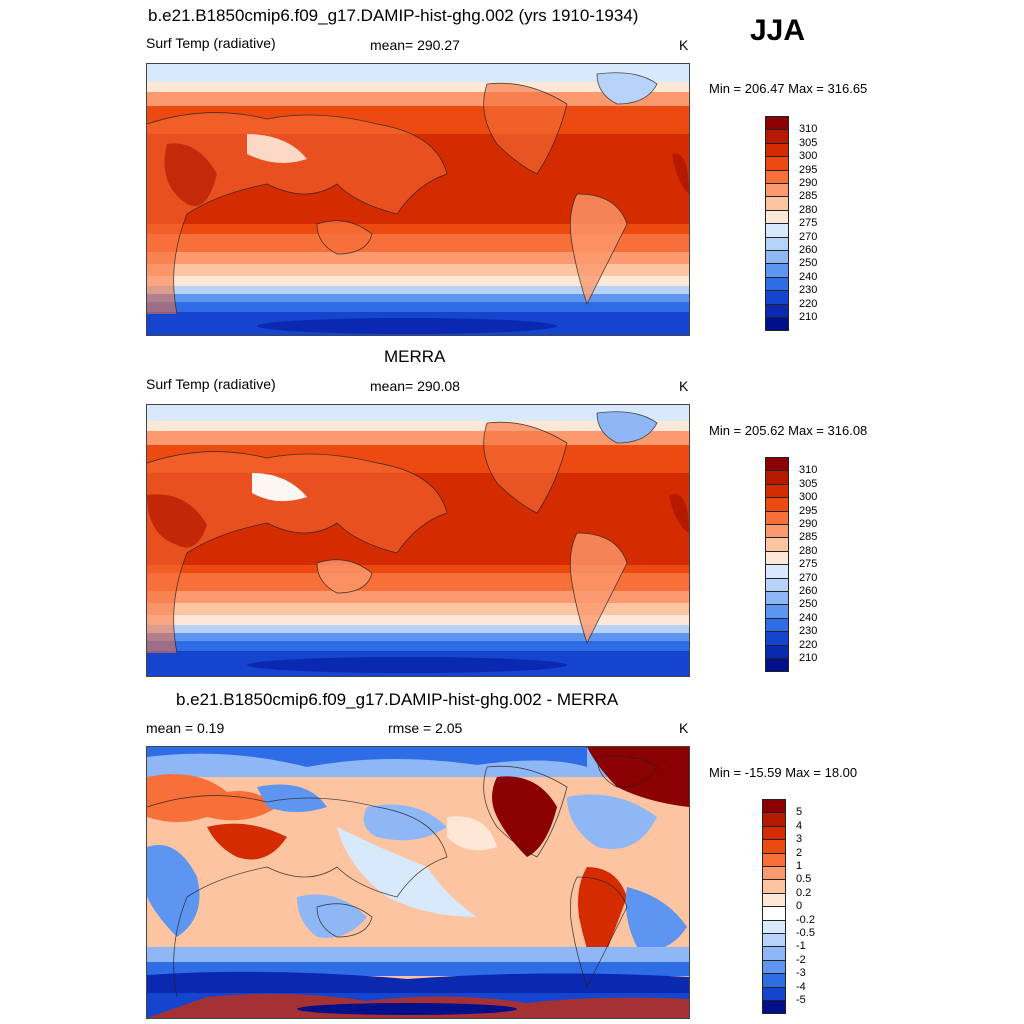 This screenshot has height=1024, width=1024. Describe the element at coordinates (799, 866) in the screenshot. I see `colorbar-tick-label: 1` at that location.